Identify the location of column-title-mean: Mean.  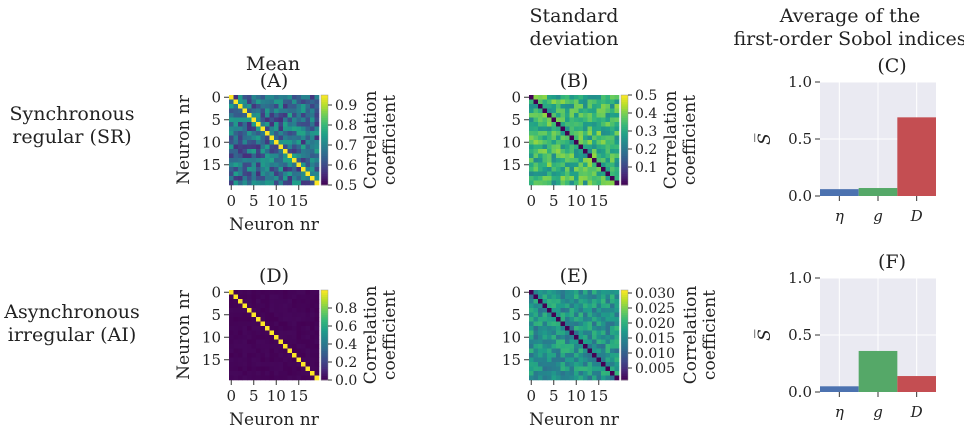
(273, 64).